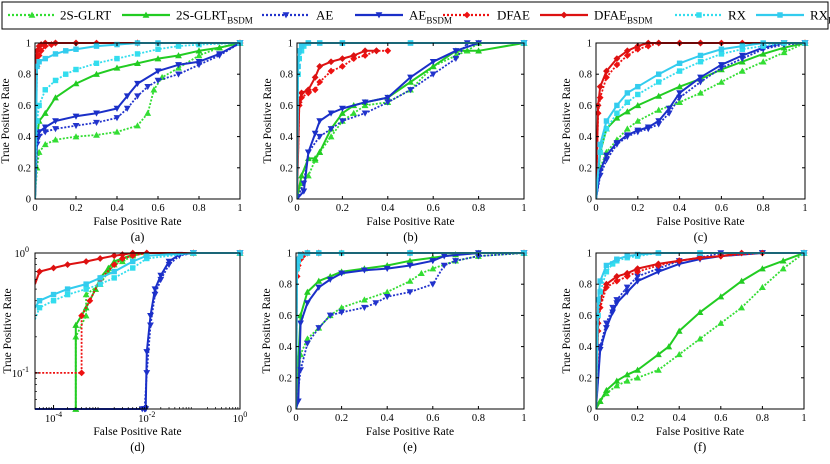 This screenshot has height=464, width=830. Describe the element at coordinates (85, 15) in the screenshot. I see `legend-label: 2S-GLRT` at that location.